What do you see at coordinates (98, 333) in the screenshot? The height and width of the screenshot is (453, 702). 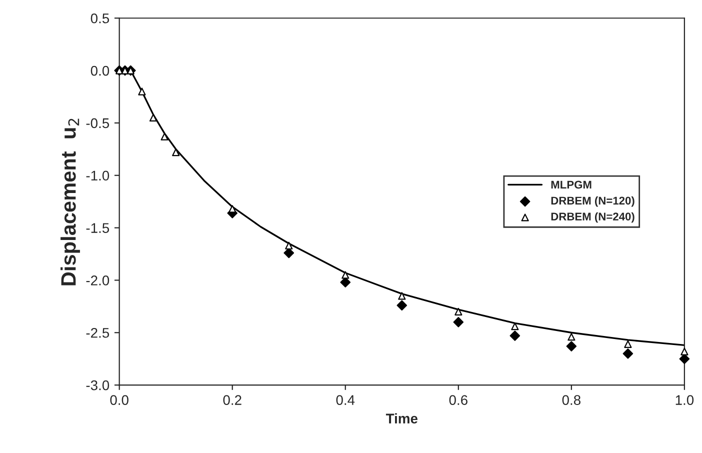 I see `y-tick-label: -2.5` at bounding box center [98, 333].